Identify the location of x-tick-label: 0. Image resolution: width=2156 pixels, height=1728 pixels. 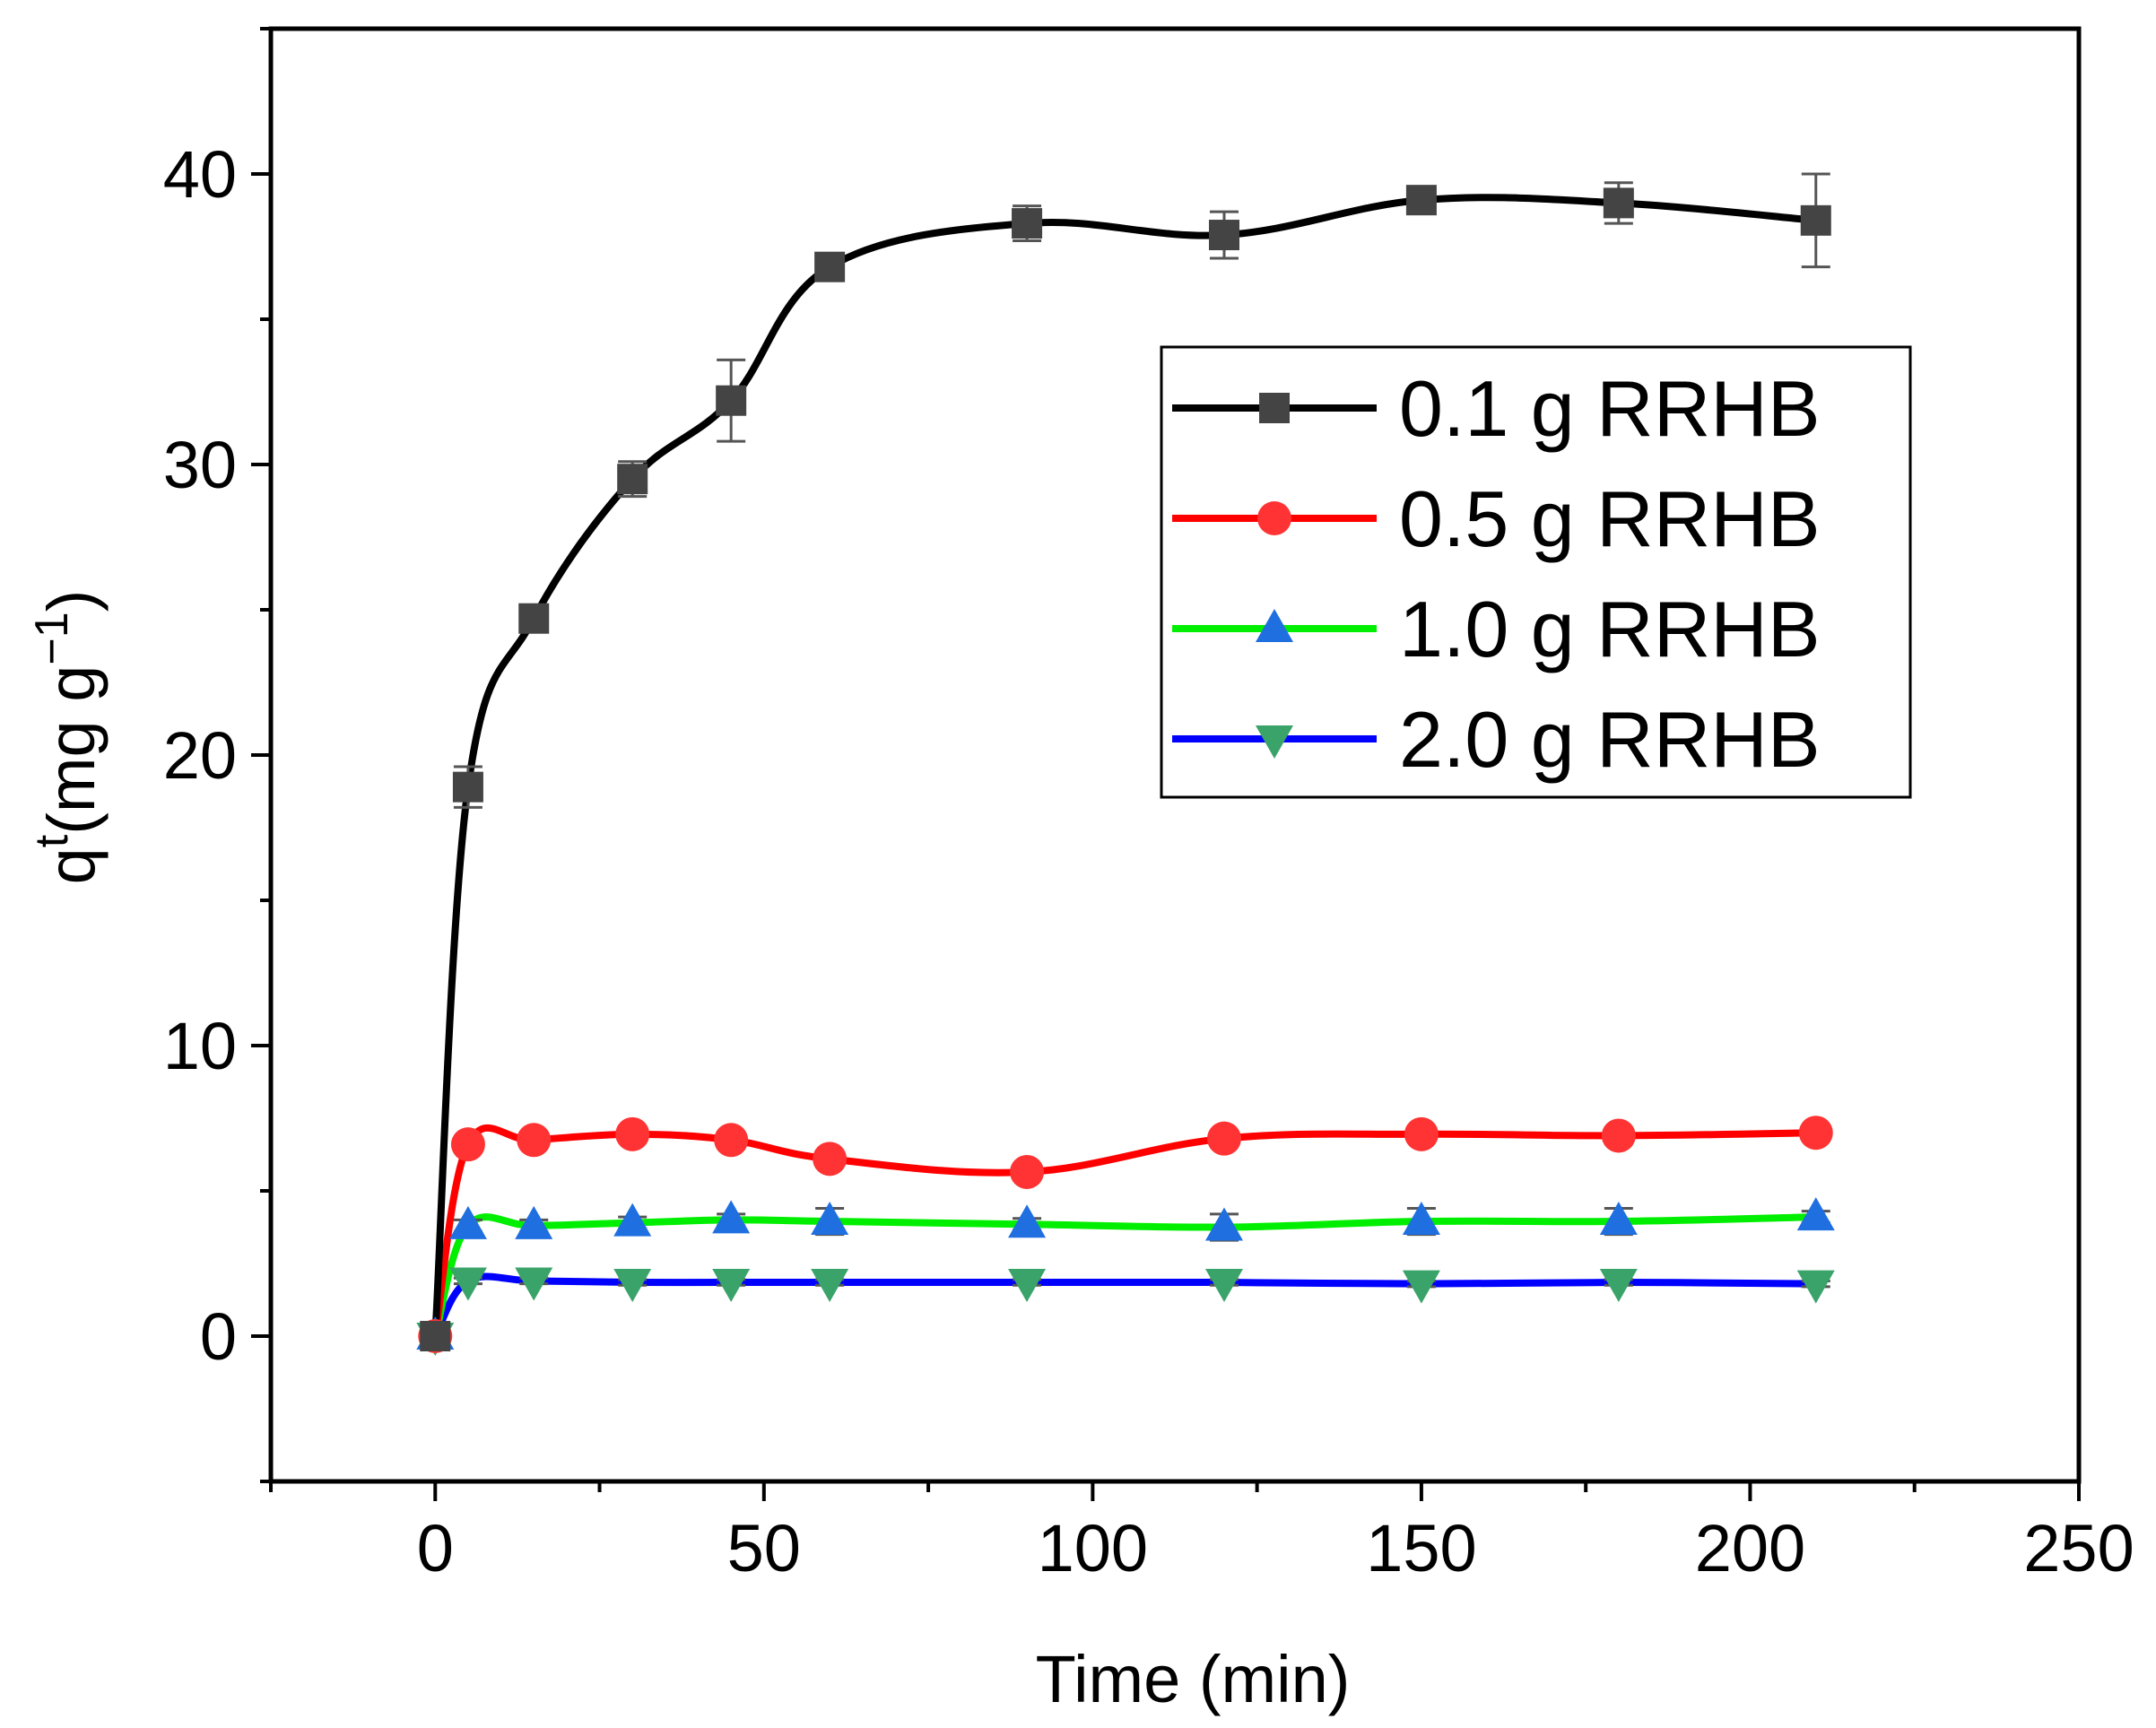
(435, 1548).